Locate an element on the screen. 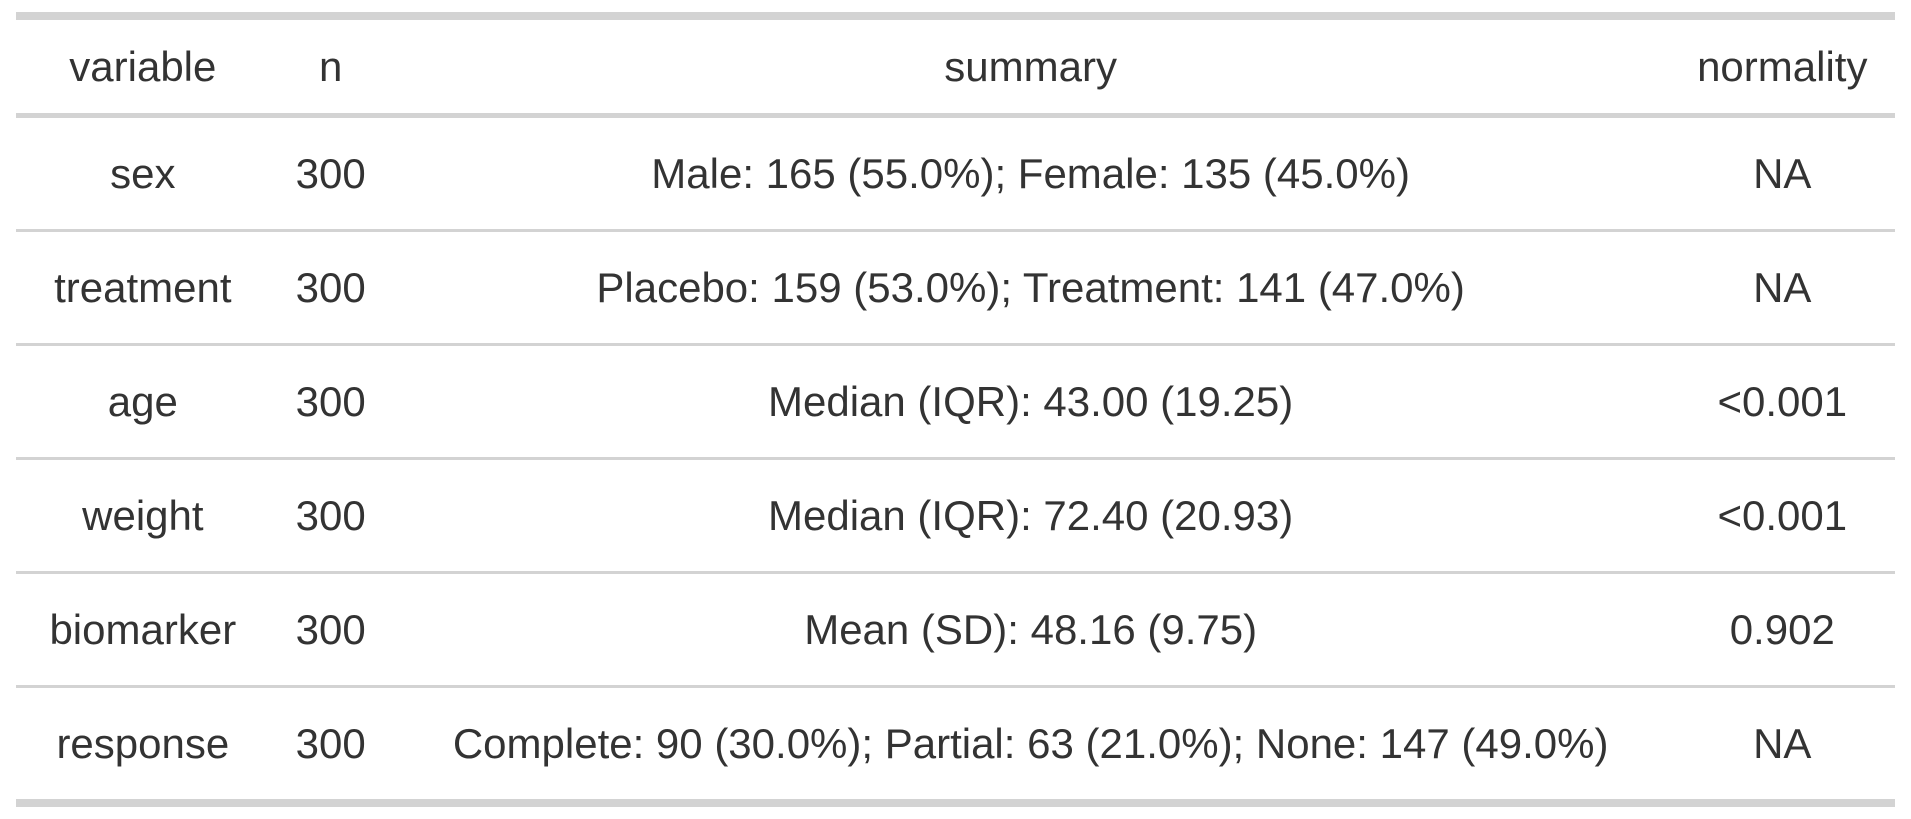 This screenshot has width=1911, height=819. cell-summary: Median (IQR): 43.00 (19.25) is located at coordinates (1030, 402).